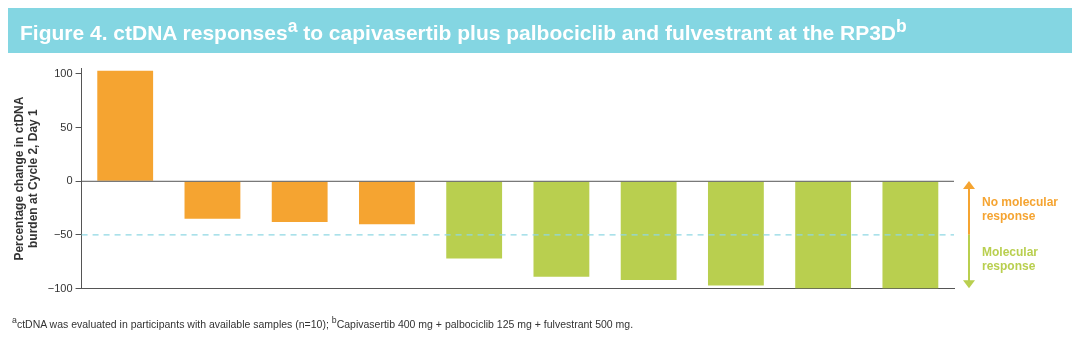 The height and width of the screenshot is (345, 1080). Describe the element at coordinates (25, 178) in the screenshot. I see `y-axis-title: Percentage change in ctDNA burden at Cycle 2, Day 1` at that location.